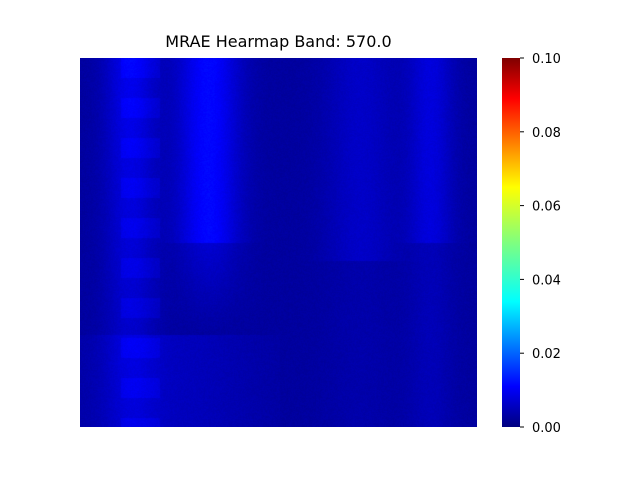 The image size is (640, 480). What do you see at coordinates (546, 59) in the screenshot?
I see `colorbar-tick-label: 0.10` at bounding box center [546, 59].